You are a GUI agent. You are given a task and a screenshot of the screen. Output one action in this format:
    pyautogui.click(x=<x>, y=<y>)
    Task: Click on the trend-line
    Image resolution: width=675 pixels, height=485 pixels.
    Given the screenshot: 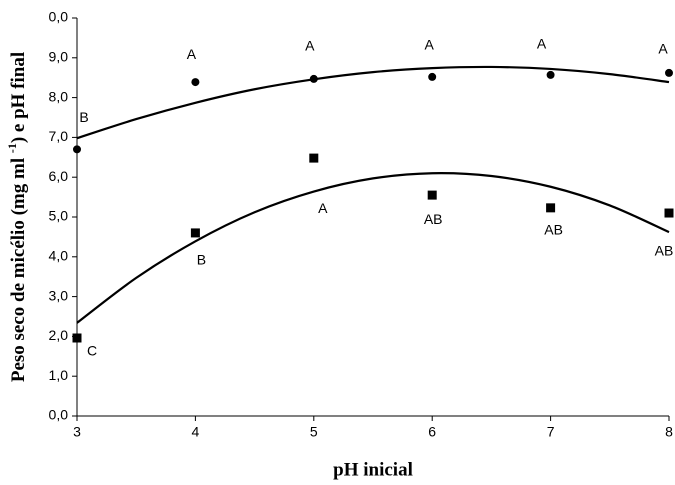 What is the action you would take?
    pyautogui.click(x=373, y=102)
    